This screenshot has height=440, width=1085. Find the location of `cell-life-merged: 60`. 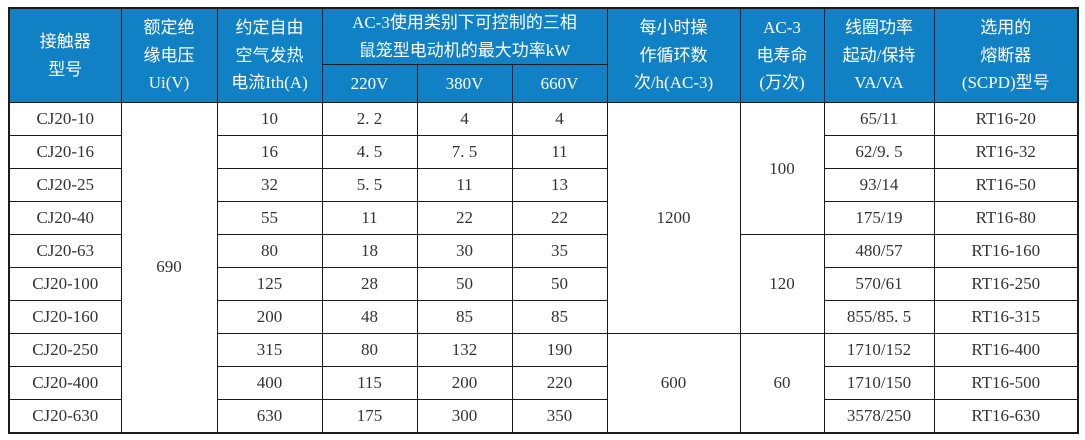

cell-life-merged: 60 is located at coordinates (782, 383).